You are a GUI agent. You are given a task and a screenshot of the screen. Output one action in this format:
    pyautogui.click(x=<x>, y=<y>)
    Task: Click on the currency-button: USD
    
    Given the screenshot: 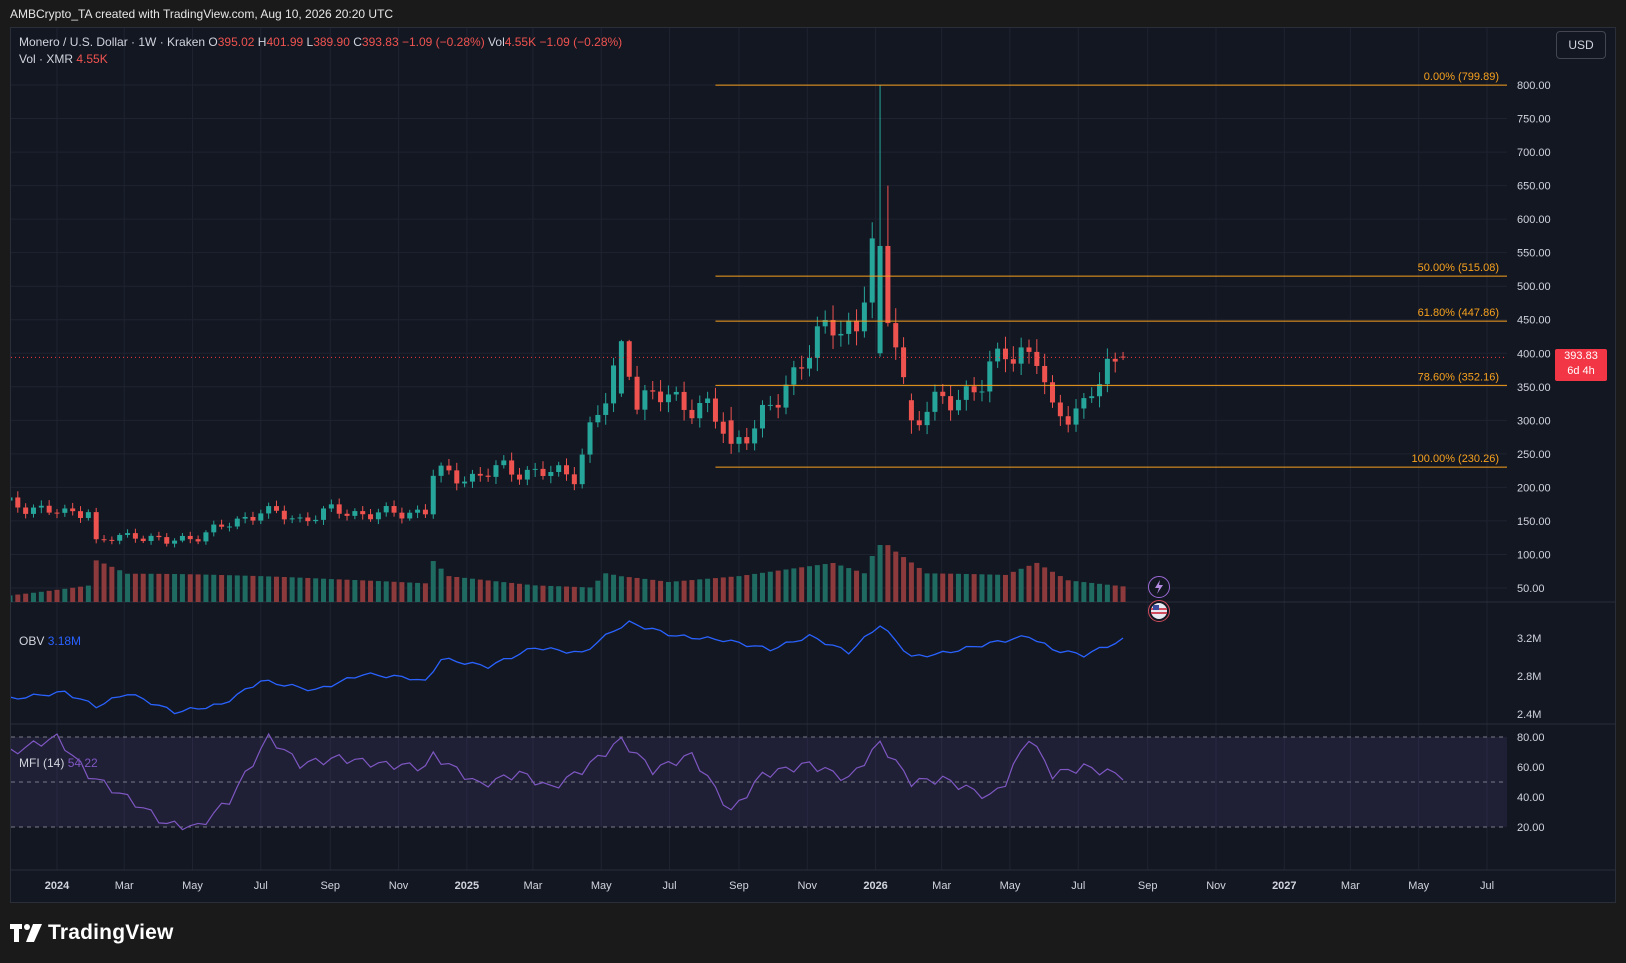 What is the action you would take?
    pyautogui.click(x=1581, y=45)
    